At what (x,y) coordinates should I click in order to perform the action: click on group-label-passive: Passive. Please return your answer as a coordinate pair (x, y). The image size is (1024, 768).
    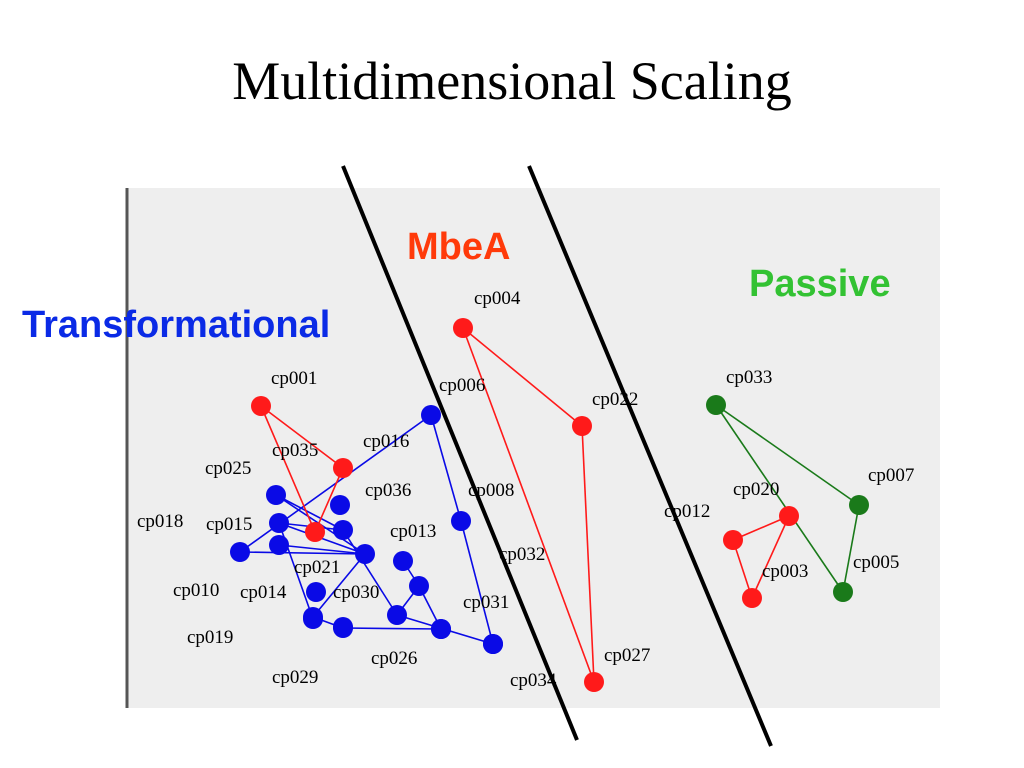
    Looking at the image, I should click on (820, 284).